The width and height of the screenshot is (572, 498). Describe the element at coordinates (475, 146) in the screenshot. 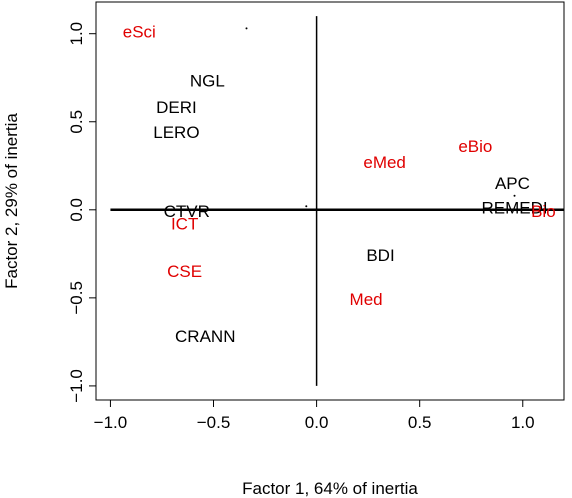

I see `point-label: eBio` at that location.